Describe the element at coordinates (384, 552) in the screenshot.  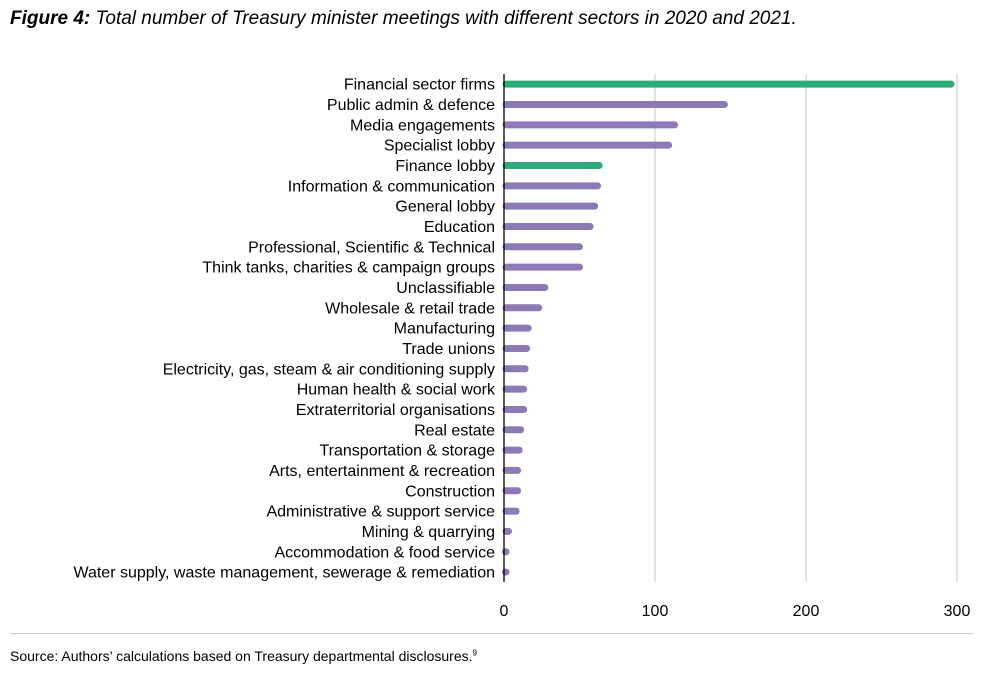
I see `category-label-24: Accommodation & food service` at that location.